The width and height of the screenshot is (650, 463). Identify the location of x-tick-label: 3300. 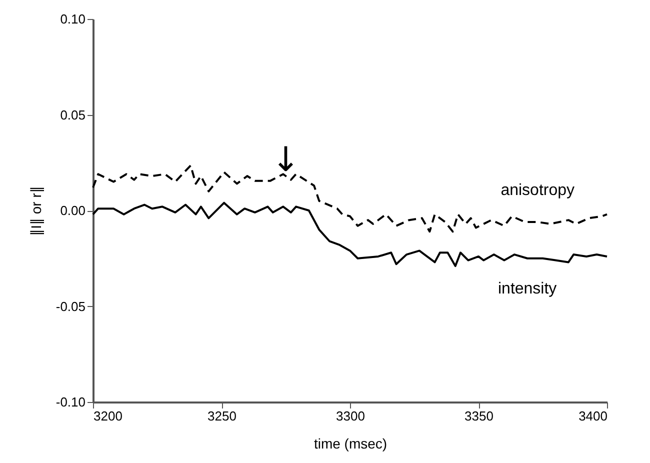
(350, 416).